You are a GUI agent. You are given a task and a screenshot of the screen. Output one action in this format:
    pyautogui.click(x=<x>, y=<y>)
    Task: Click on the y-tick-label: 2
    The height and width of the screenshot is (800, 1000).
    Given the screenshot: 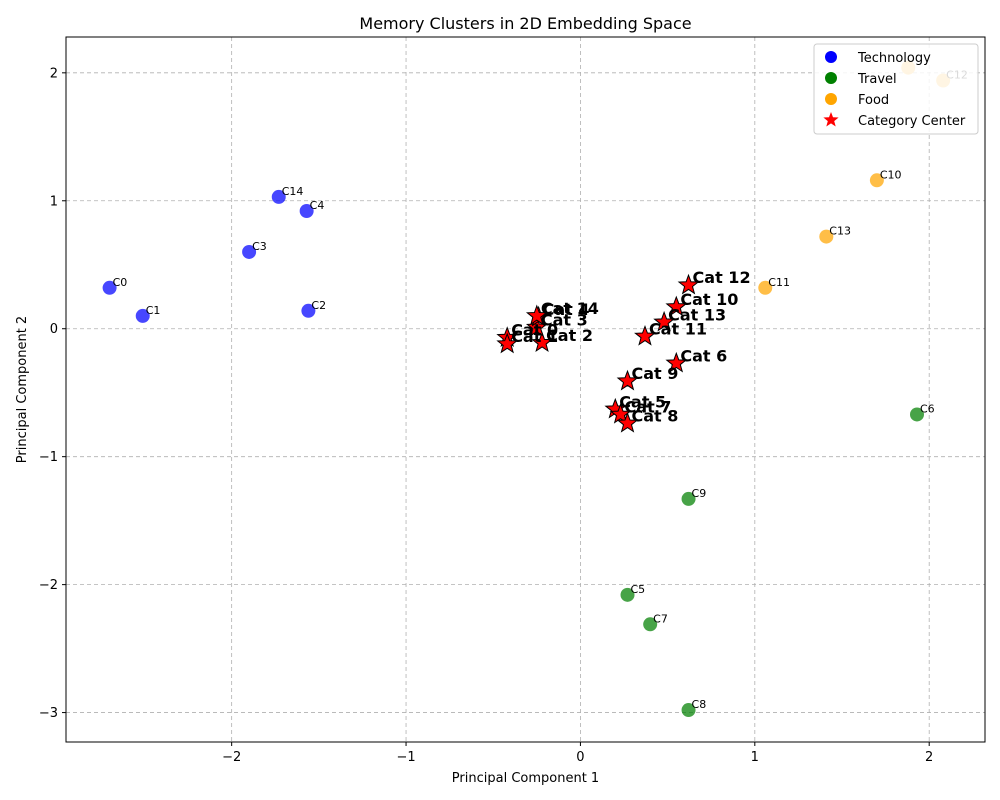 What is the action you would take?
    pyautogui.click(x=54, y=73)
    